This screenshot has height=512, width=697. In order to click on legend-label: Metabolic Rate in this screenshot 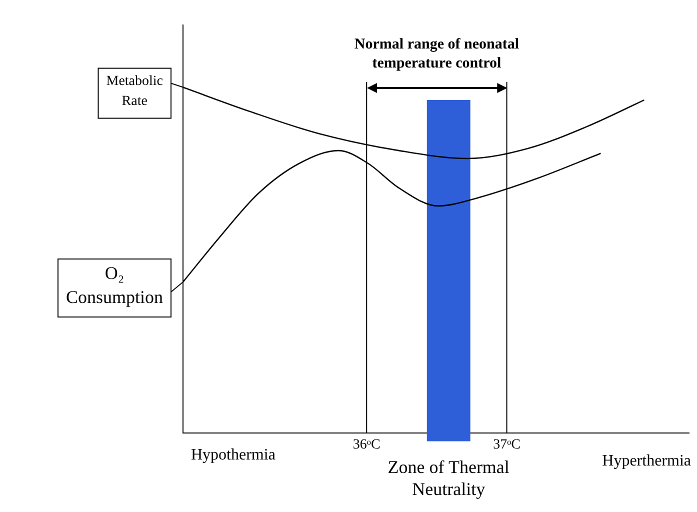, I will do `click(135, 91)`.